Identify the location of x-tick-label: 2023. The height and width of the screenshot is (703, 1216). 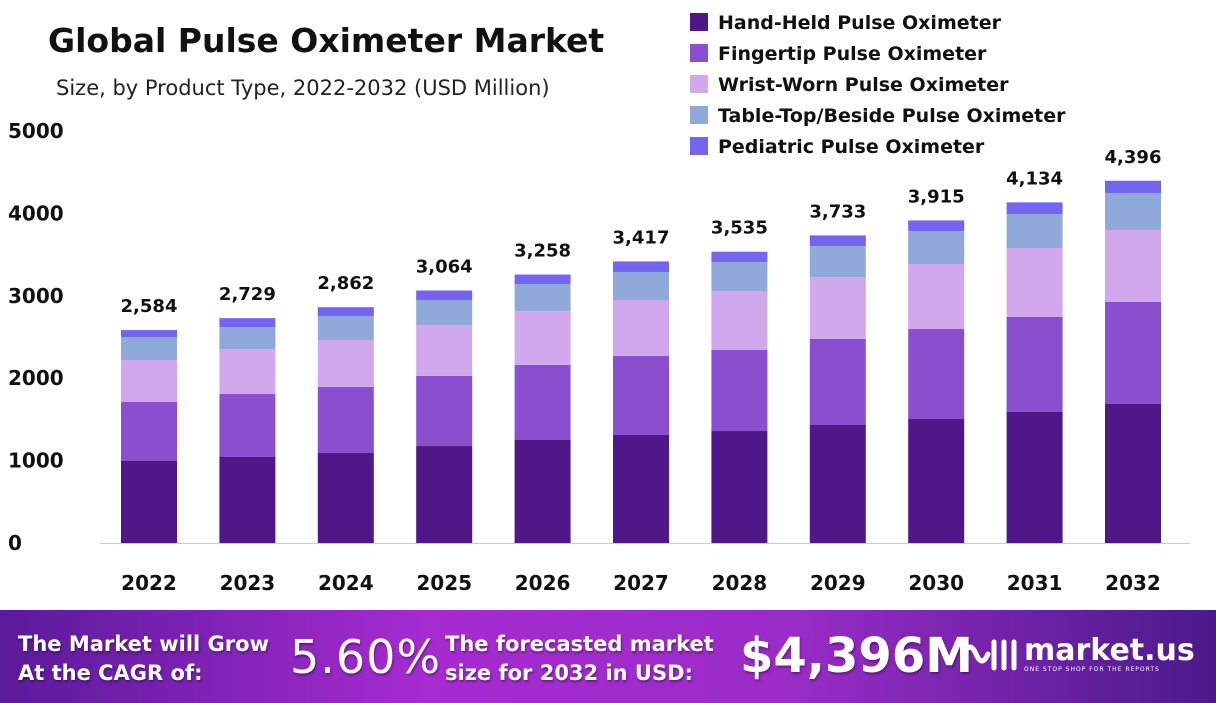
(248, 583).